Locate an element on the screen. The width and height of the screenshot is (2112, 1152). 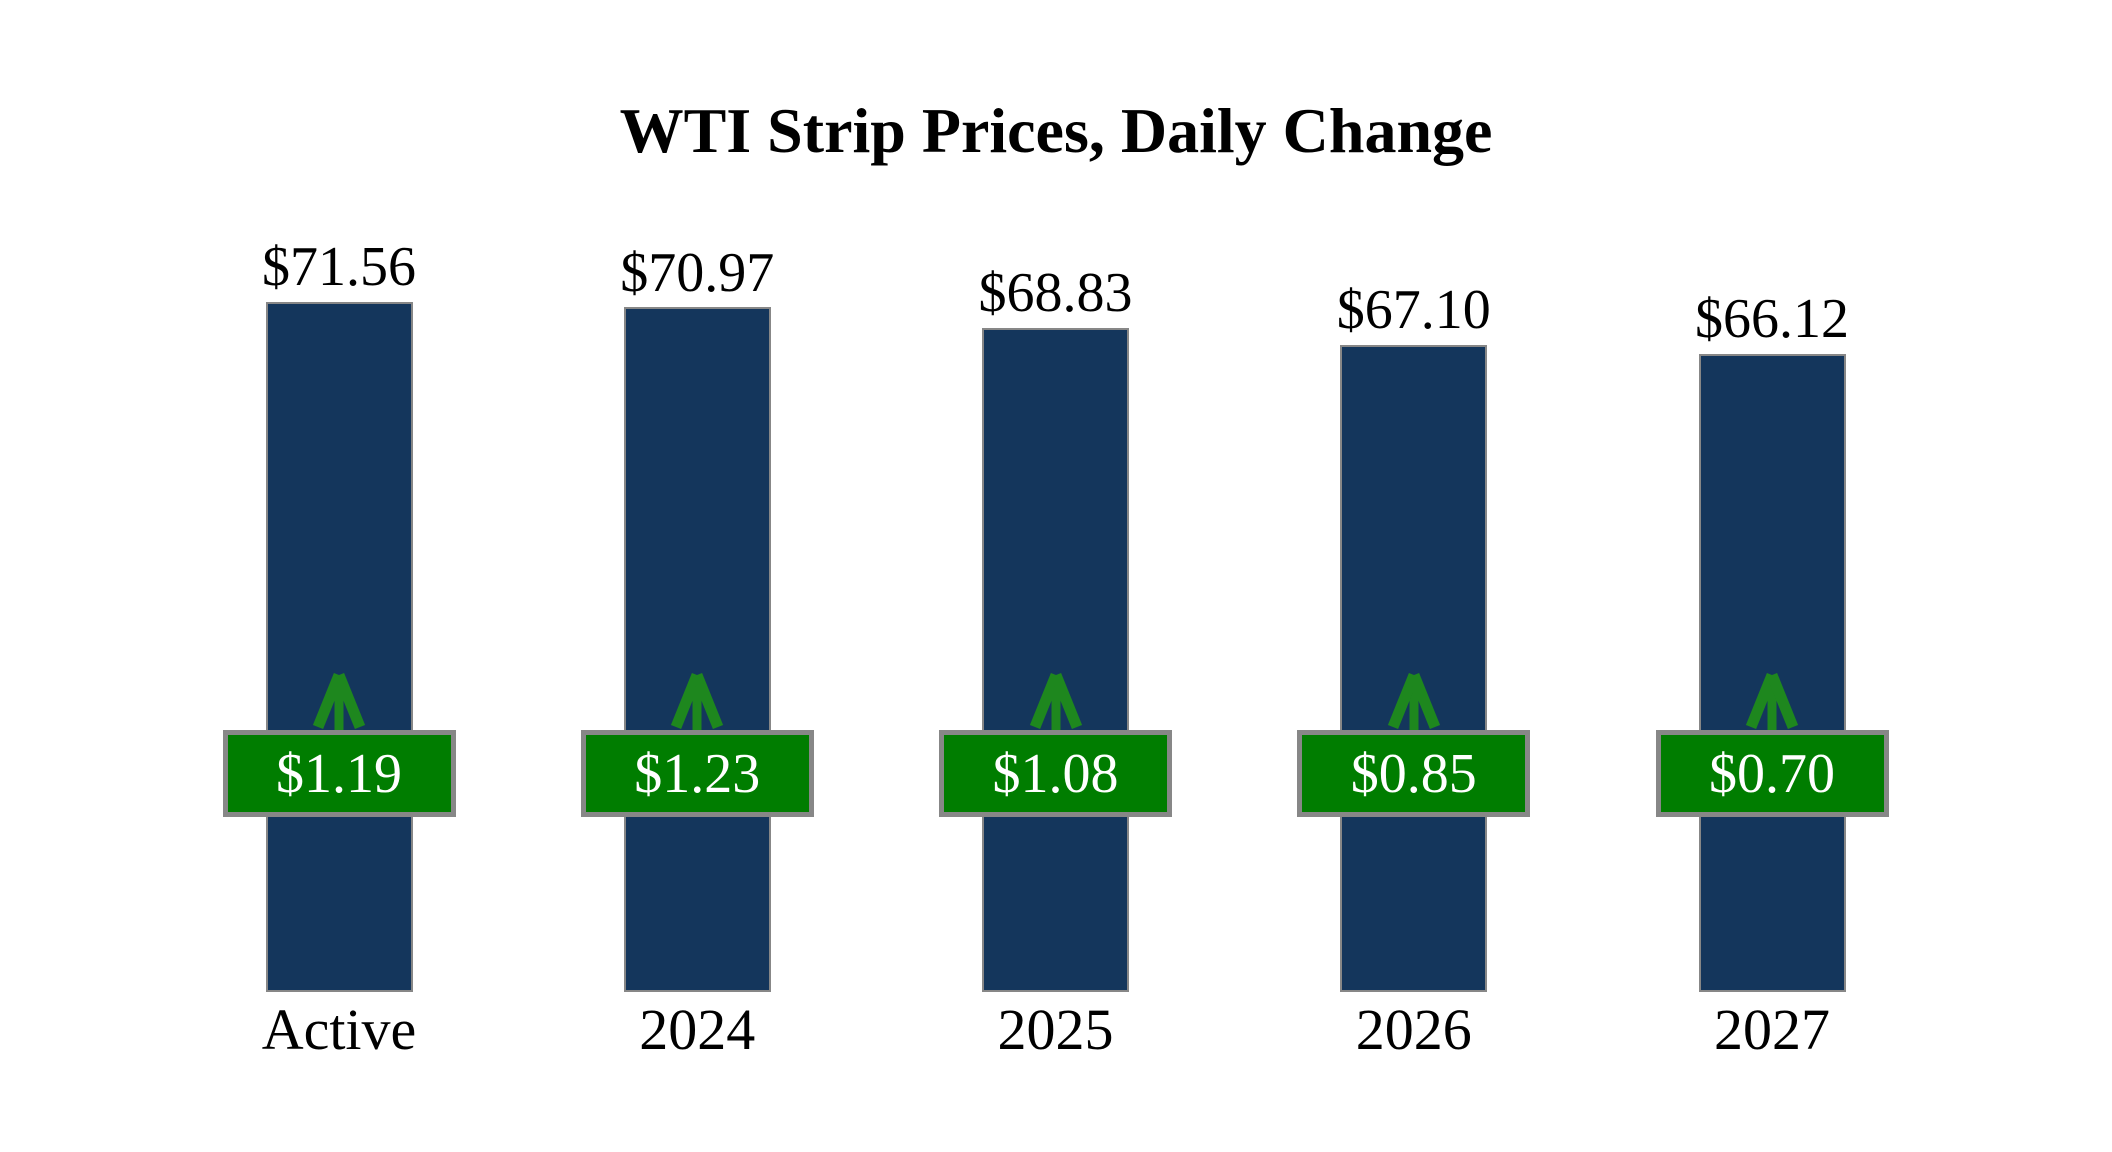
price-label: $70.97 is located at coordinates (697, 272).